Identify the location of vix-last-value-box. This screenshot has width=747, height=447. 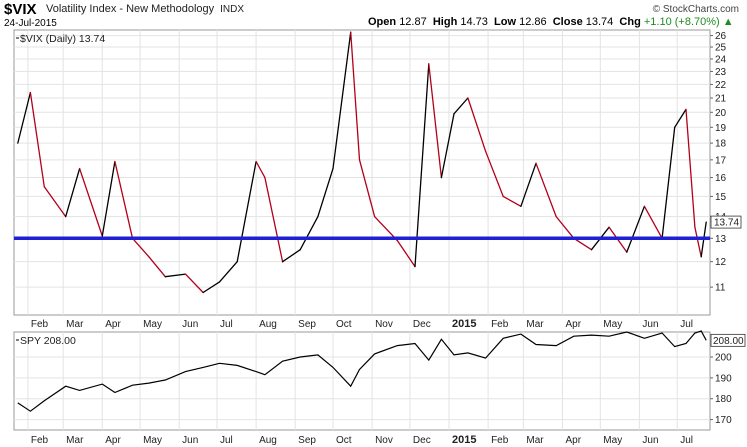
(726, 222).